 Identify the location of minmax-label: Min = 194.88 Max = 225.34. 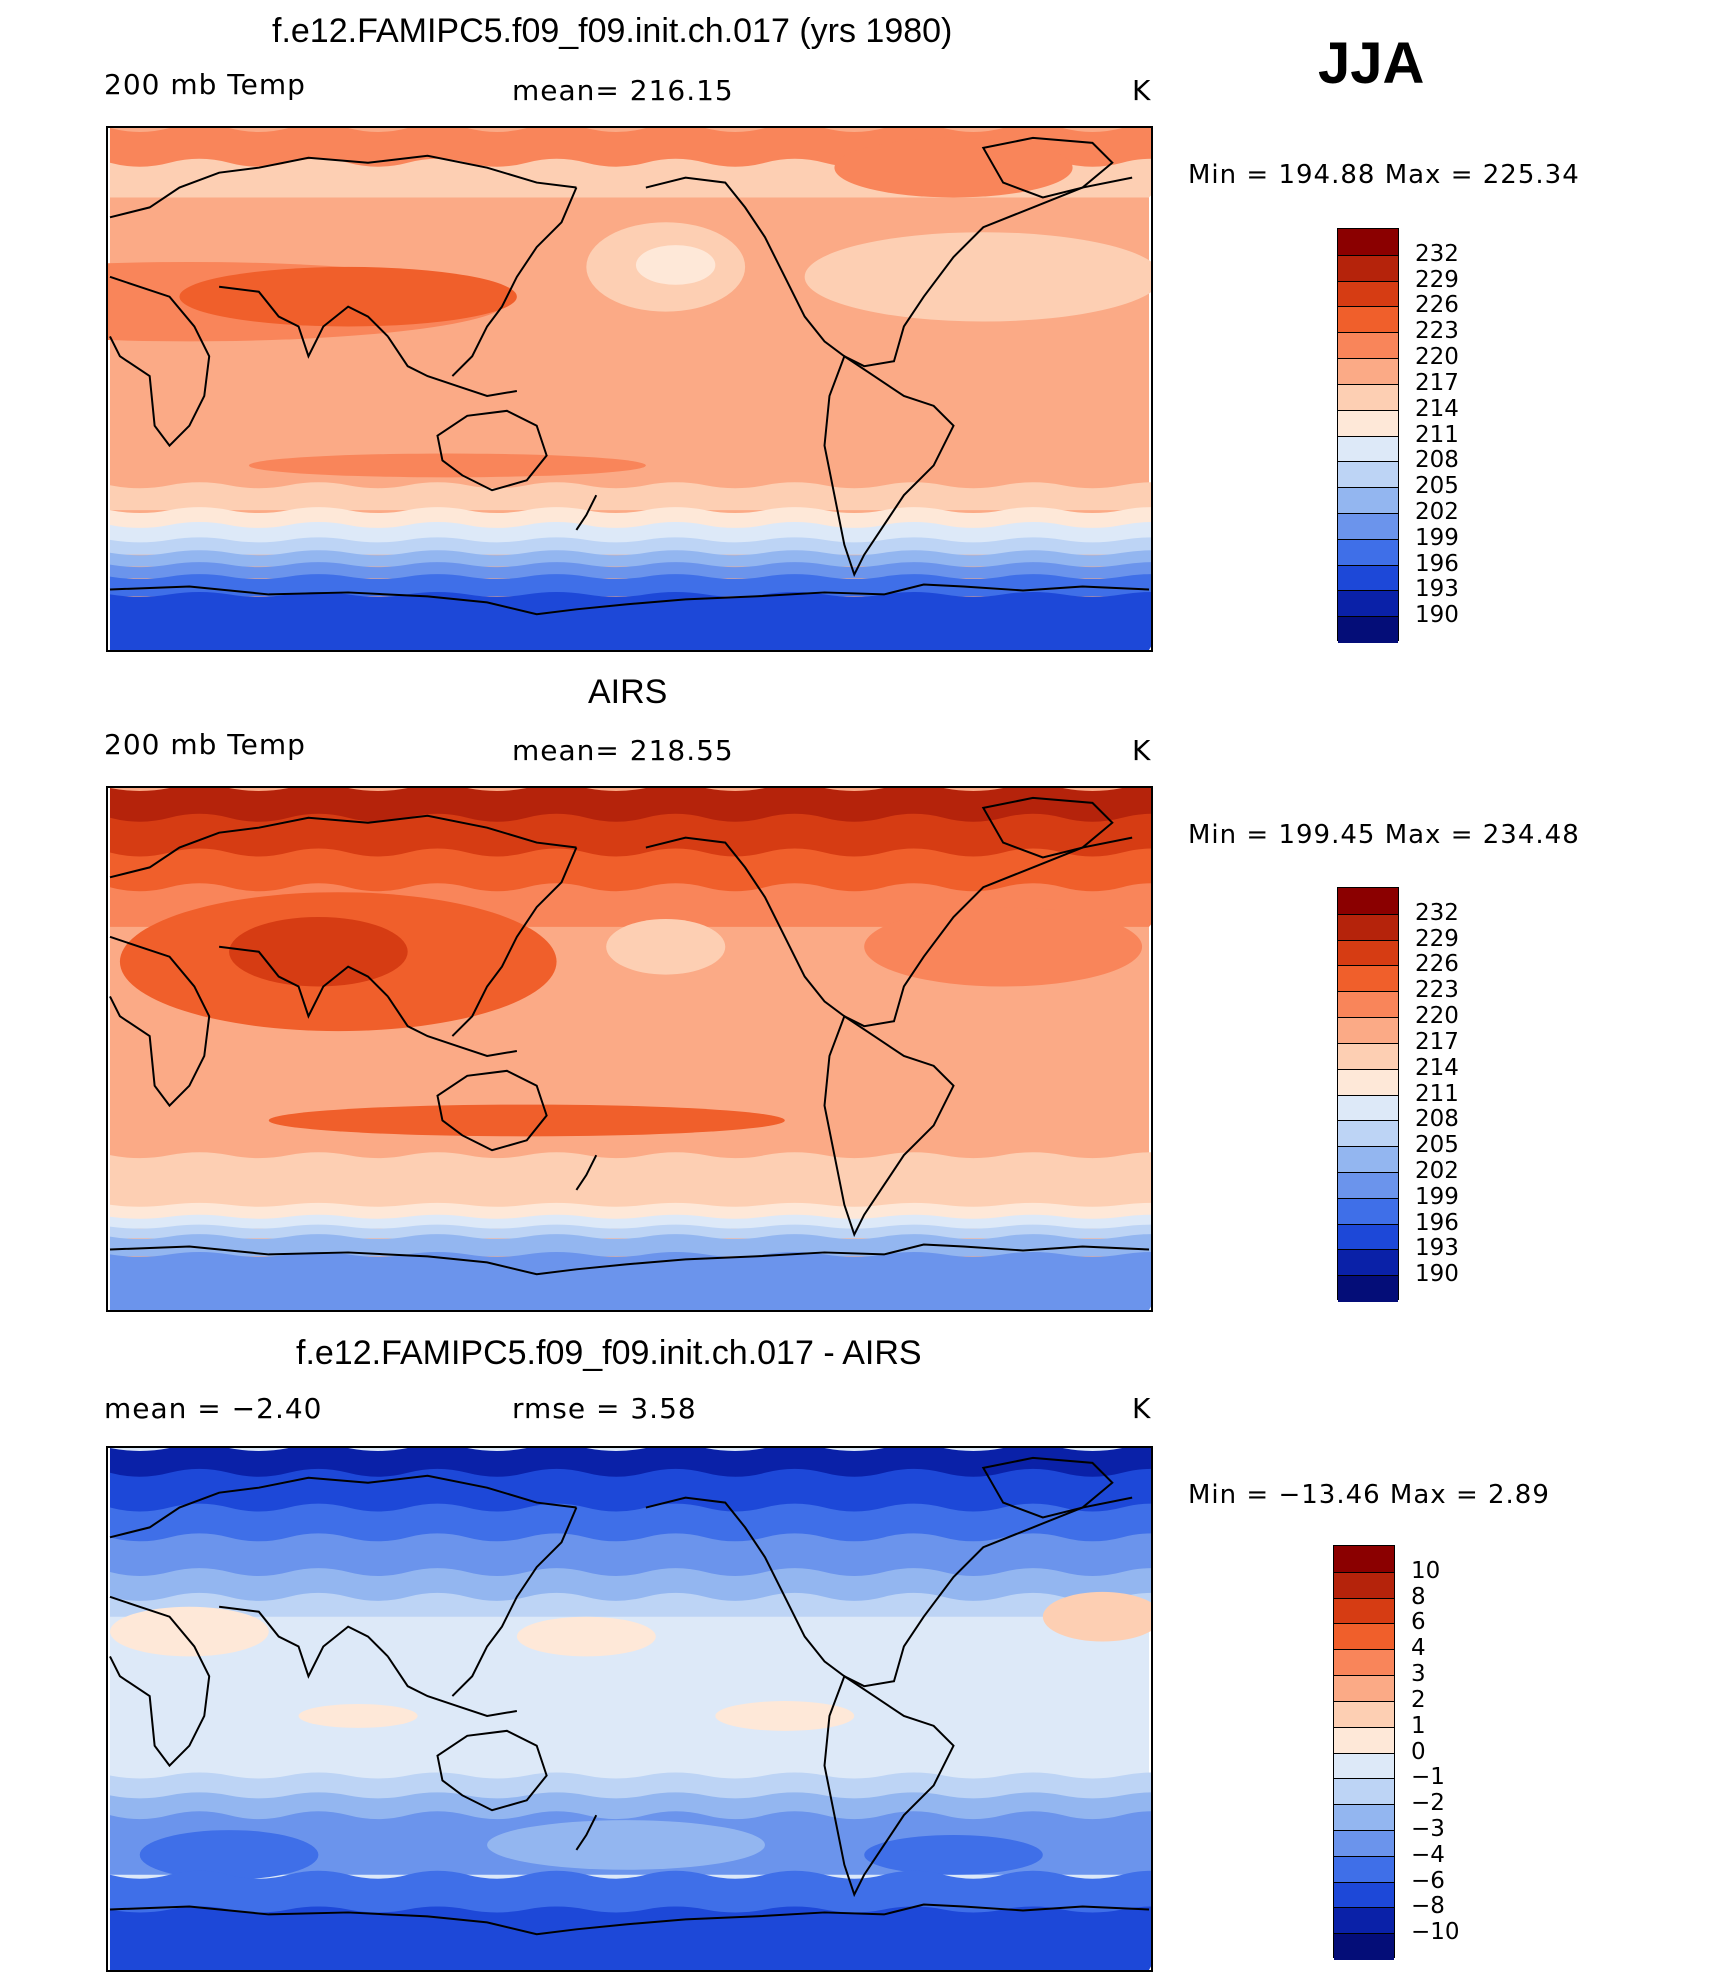
(1384, 175).